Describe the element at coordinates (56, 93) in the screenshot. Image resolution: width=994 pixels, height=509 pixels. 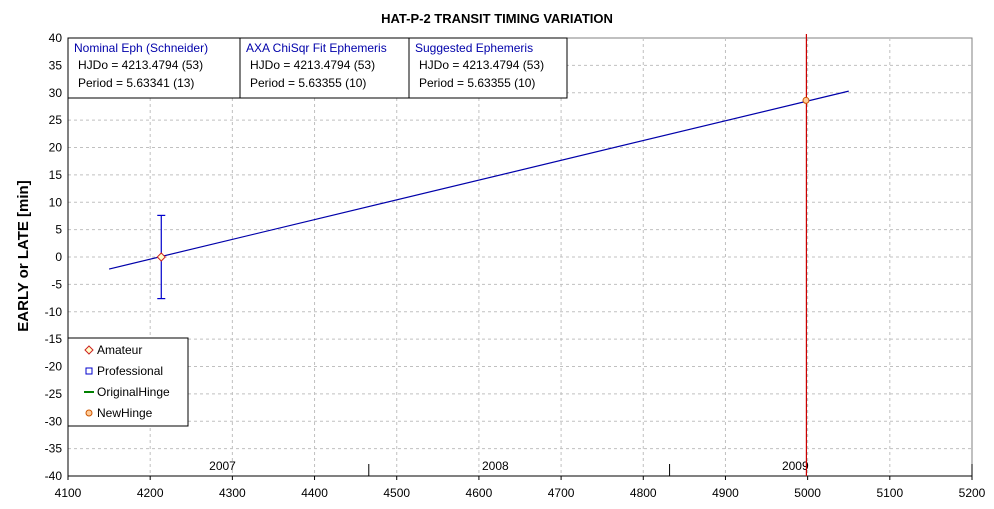
I see `y-tick-label: 30` at that location.